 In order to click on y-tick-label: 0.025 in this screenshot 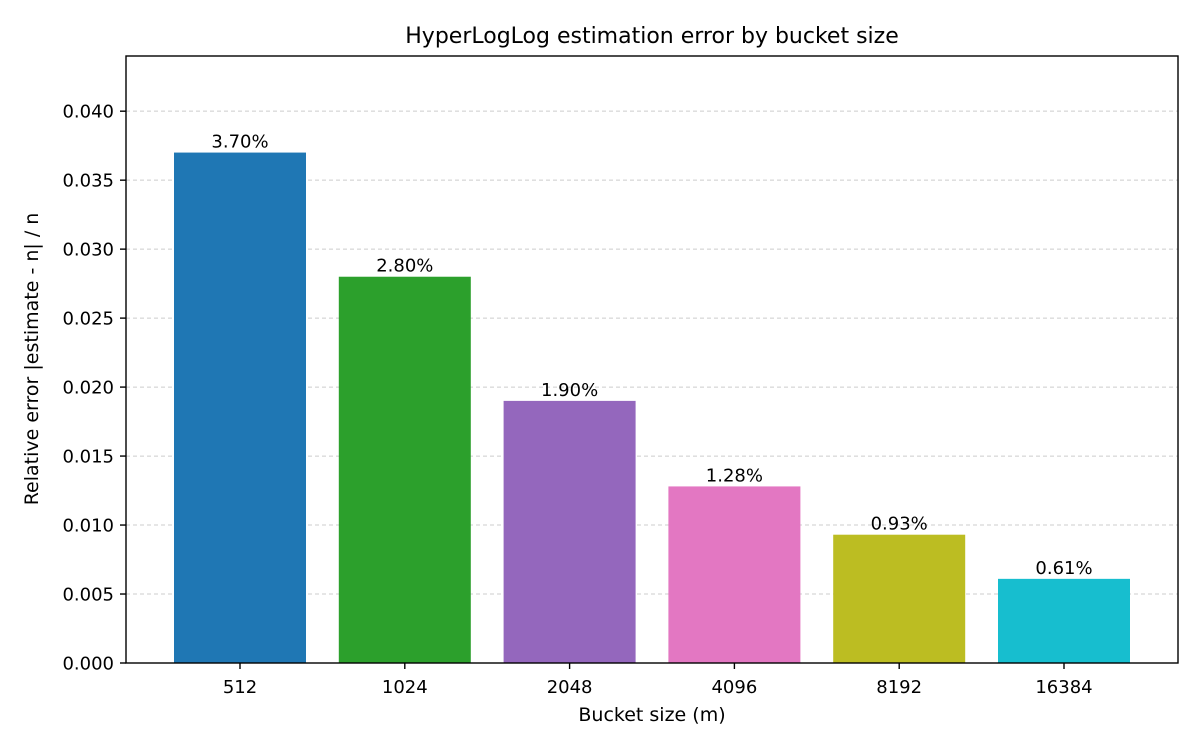, I will do `click(88, 319)`.